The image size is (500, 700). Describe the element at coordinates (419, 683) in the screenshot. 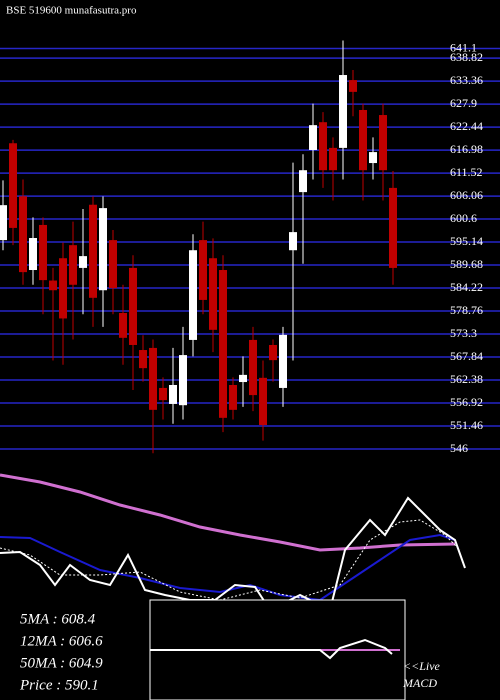

I see `macd-label: MACD` at that location.